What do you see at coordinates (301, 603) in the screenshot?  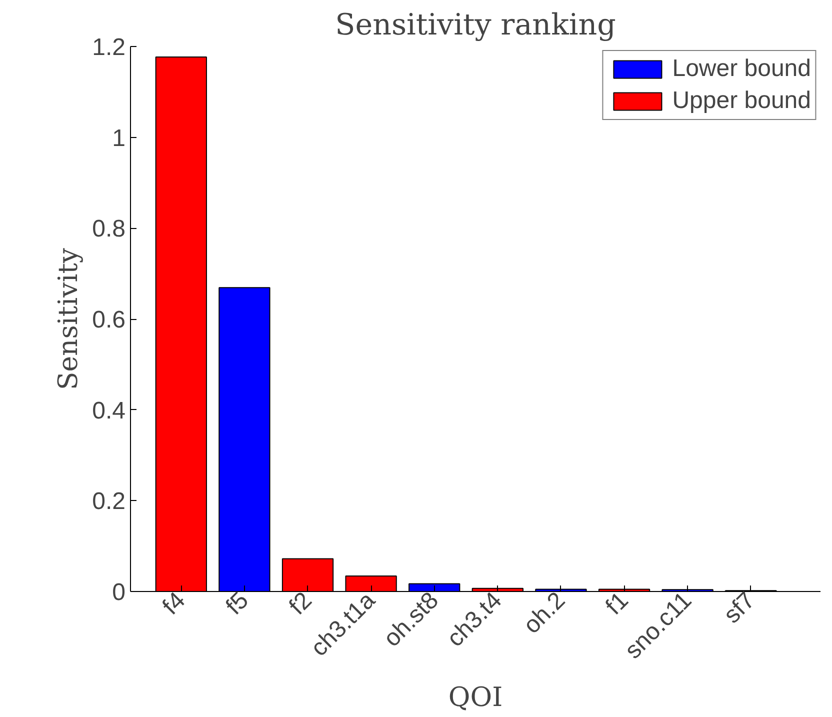 I see `x-tick-label: f2` at bounding box center [301, 603].